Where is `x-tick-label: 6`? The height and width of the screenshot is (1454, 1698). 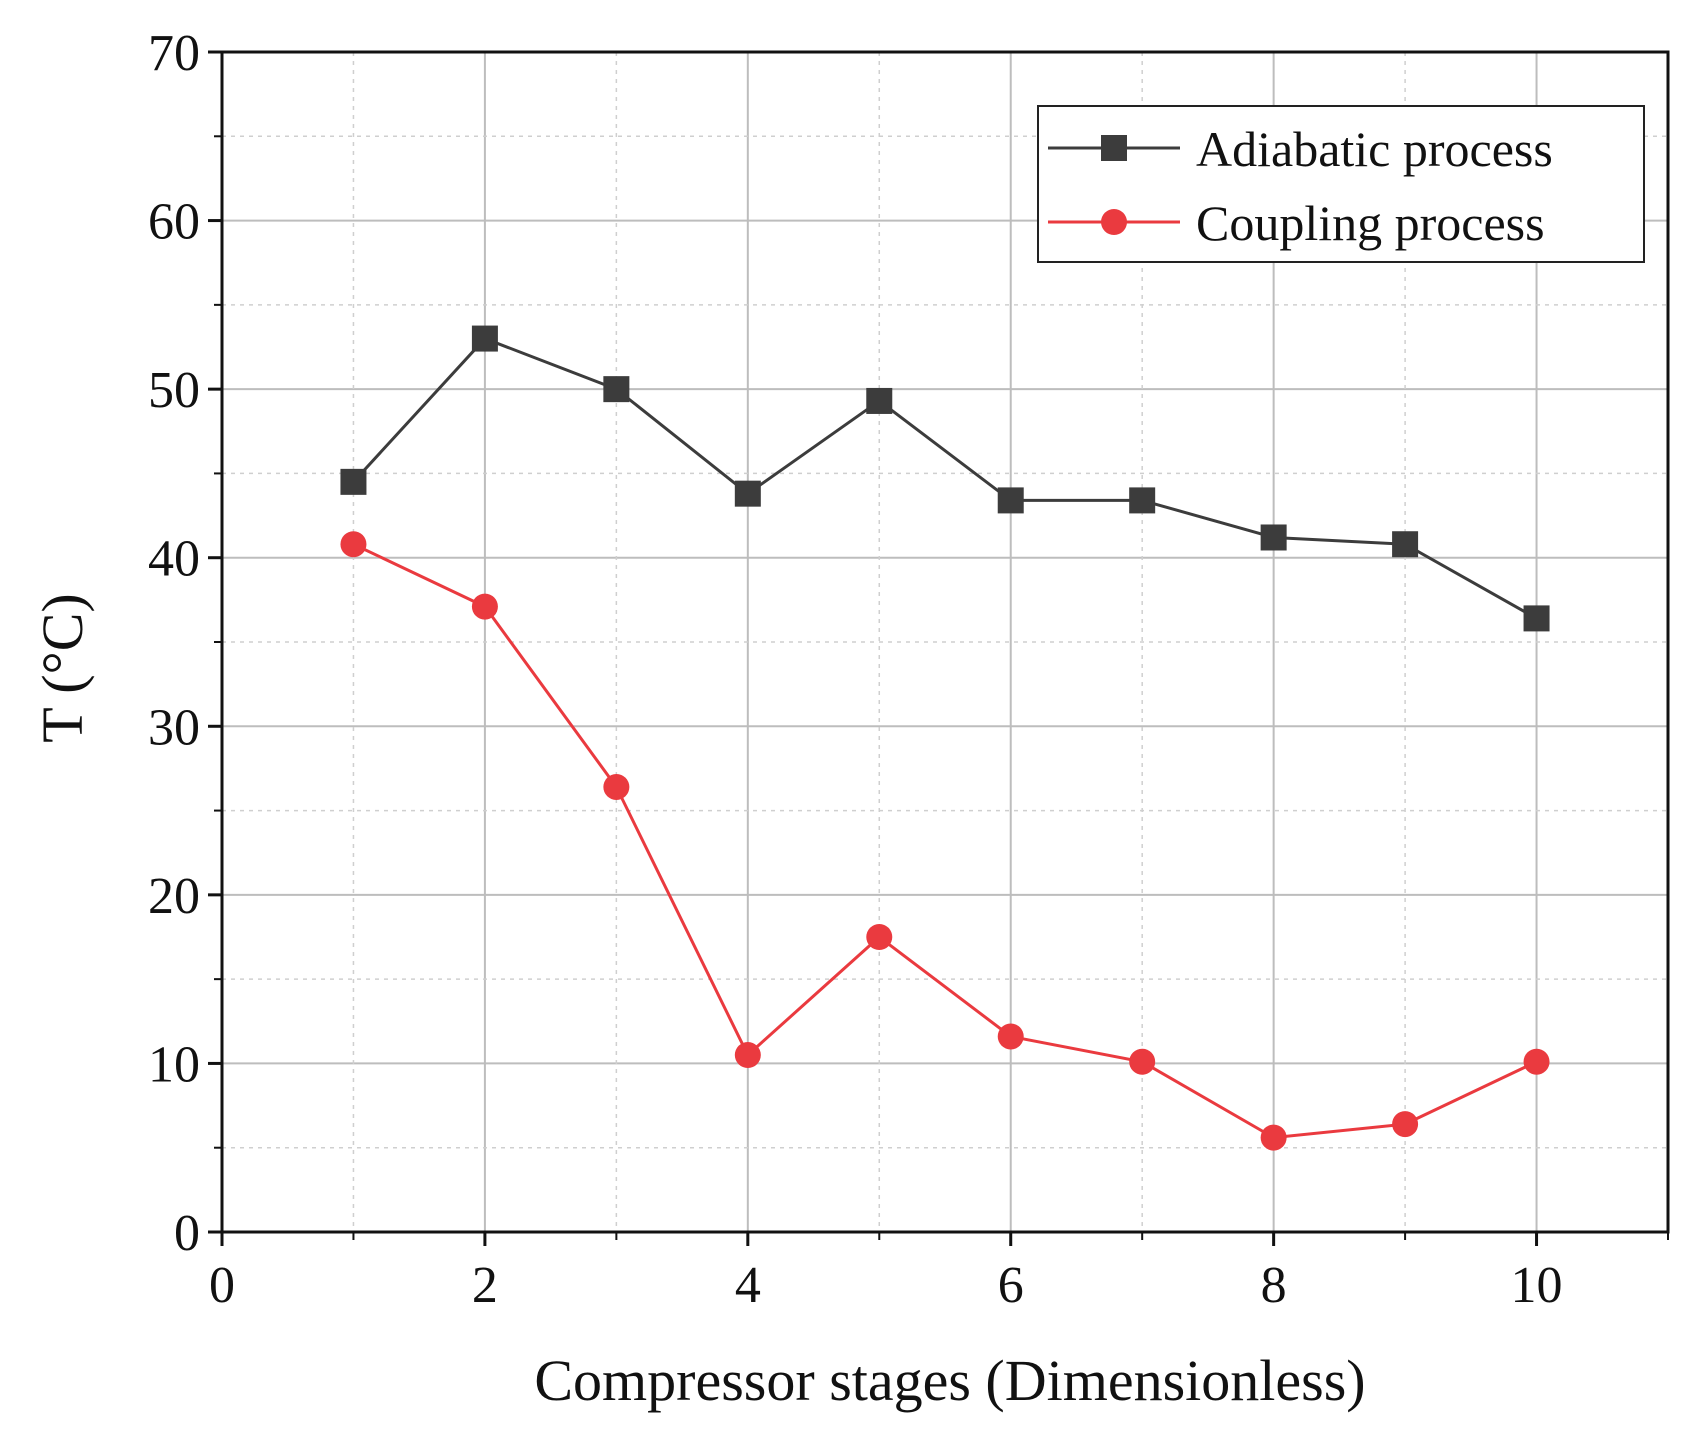 x-tick-label: 6 is located at coordinates (1011, 1285).